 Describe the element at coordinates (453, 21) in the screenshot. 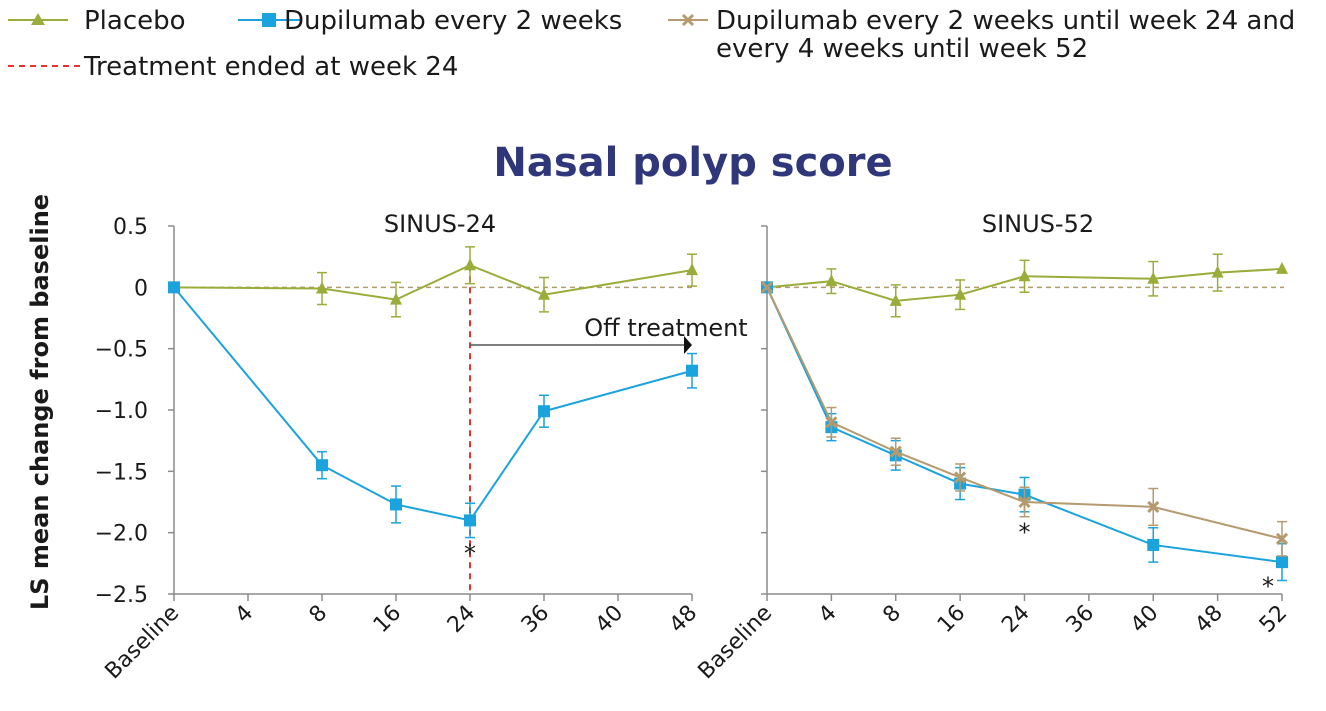

I see `legend-label-q2w: Dupilumab every 2 weeks` at that location.